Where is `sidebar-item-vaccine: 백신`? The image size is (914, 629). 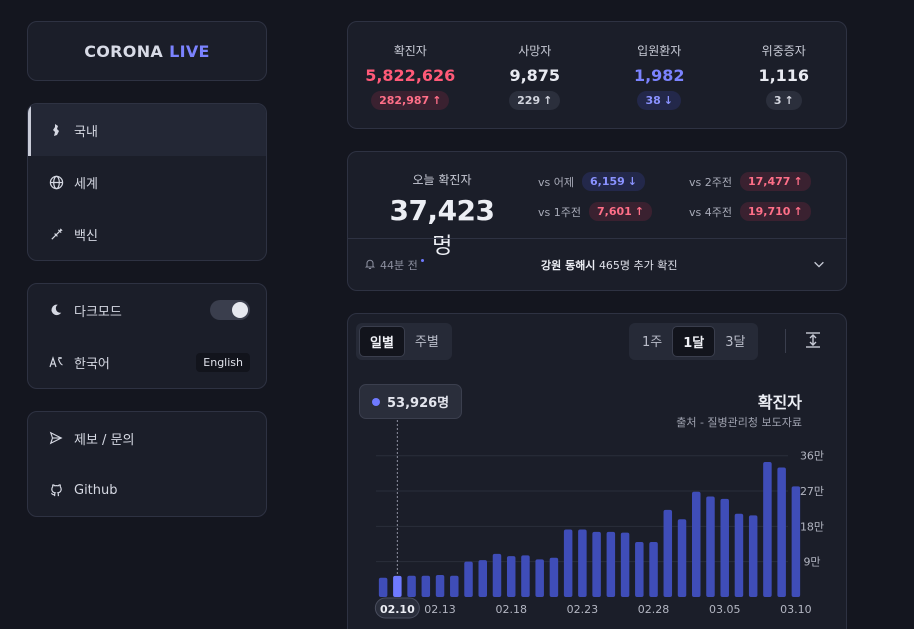
sidebar-item-vaccine: 백신 is located at coordinates (147, 234).